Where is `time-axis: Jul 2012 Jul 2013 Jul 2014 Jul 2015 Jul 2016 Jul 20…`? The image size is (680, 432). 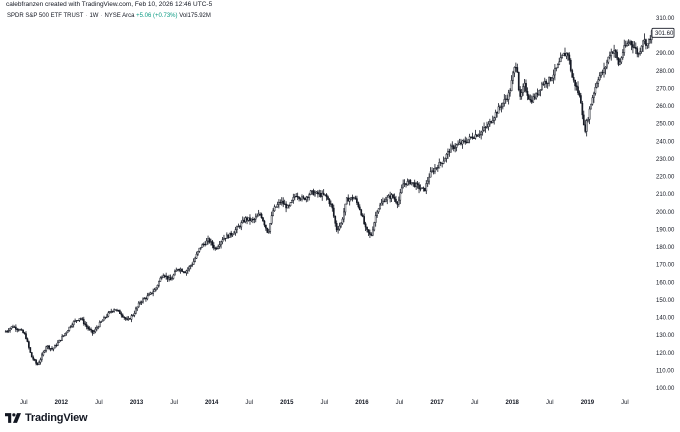 time-axis: Jul 2012 Jul 2013 Jul 2014 Jul 2015 Jul 2016 Jul 20… is located at coordinates (324, 403).